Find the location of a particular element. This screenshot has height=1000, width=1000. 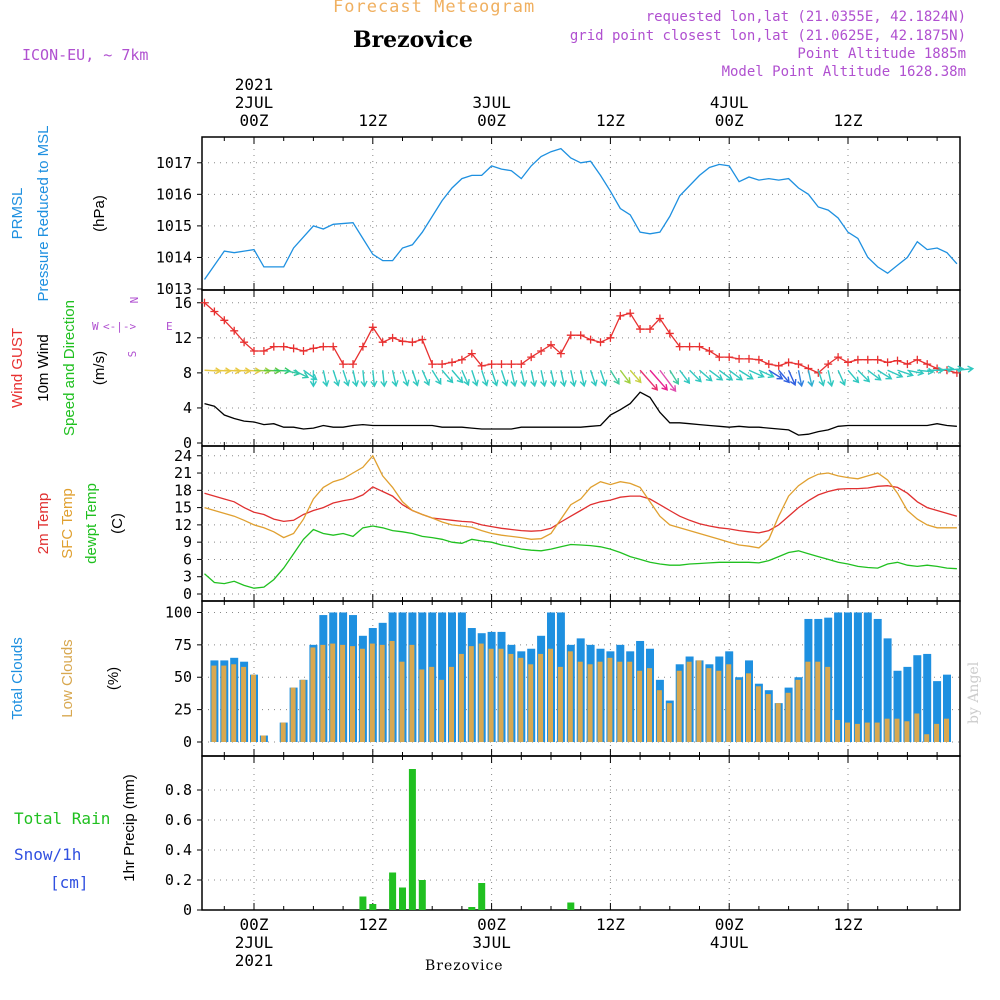

side-label: (C) is located at coordinates (117, 523).